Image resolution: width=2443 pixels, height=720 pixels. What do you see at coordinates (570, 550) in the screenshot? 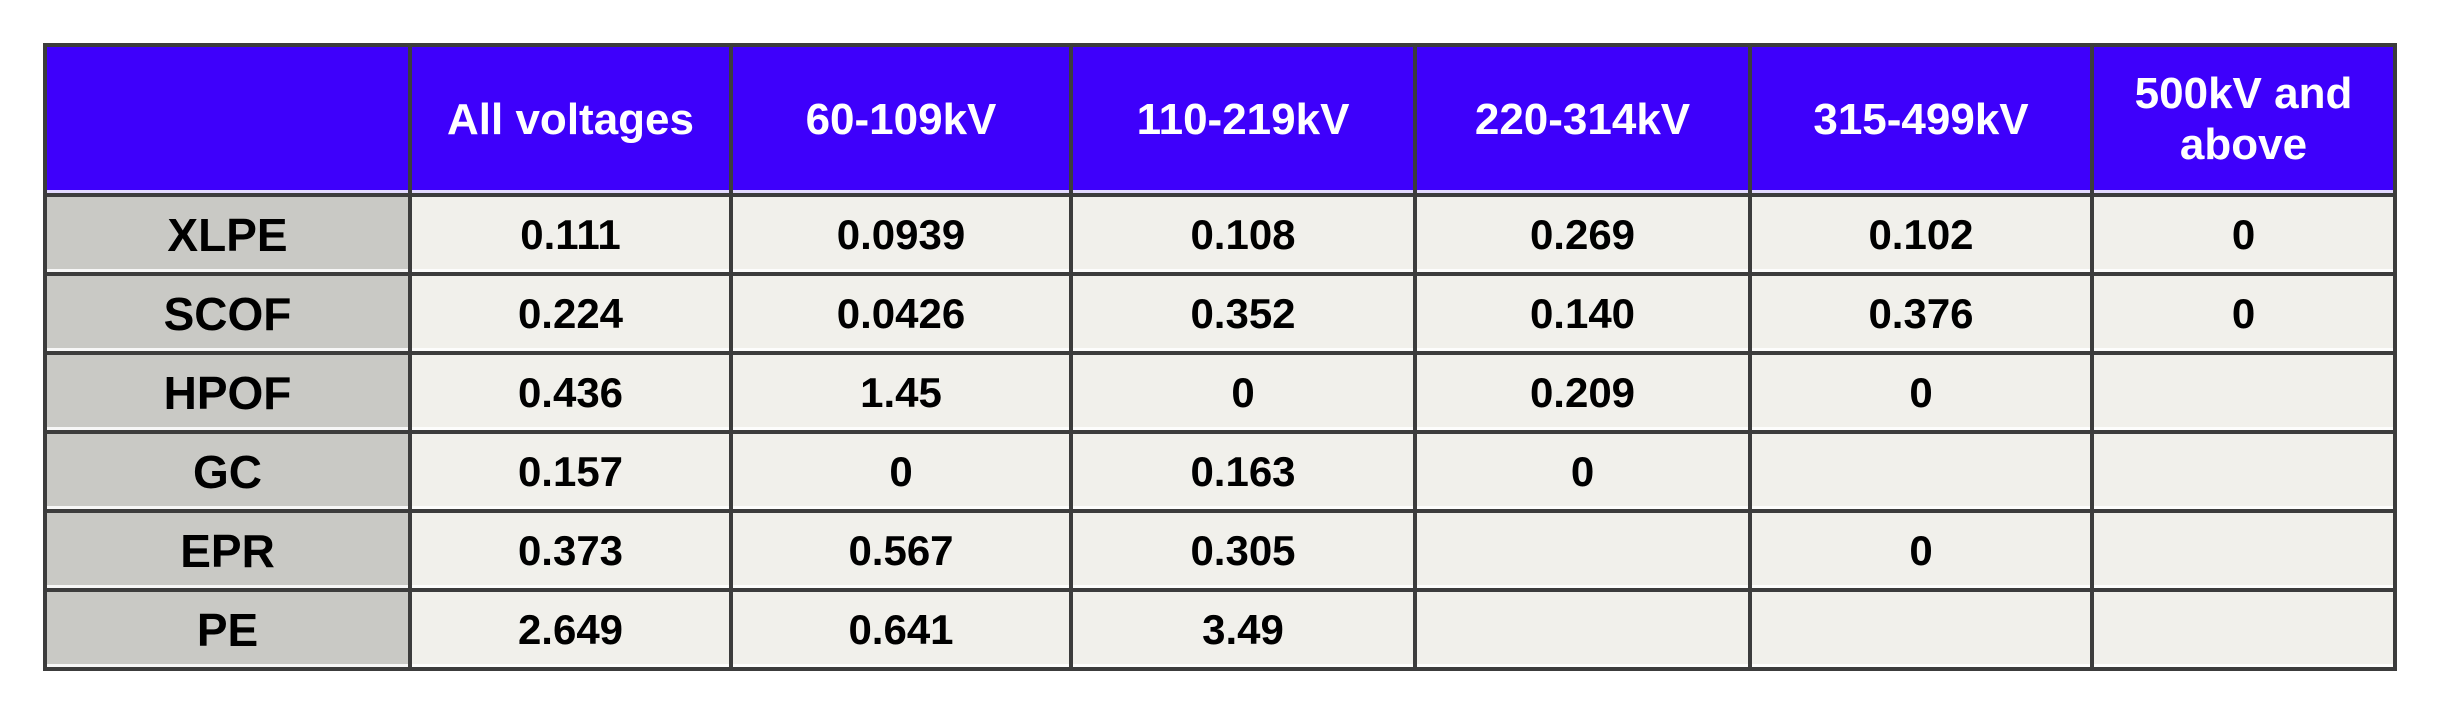
I see `data-cell: 0.373` at bounding box center [570, 550].